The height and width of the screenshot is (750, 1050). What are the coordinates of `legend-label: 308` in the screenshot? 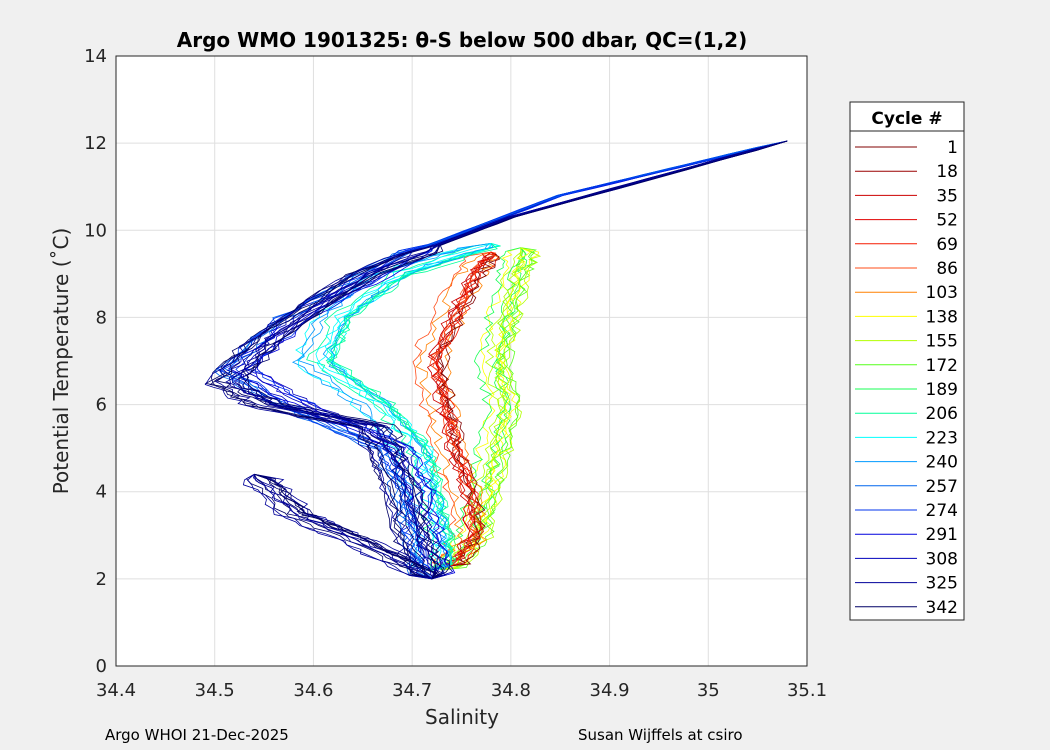 It's located at (942, 559).